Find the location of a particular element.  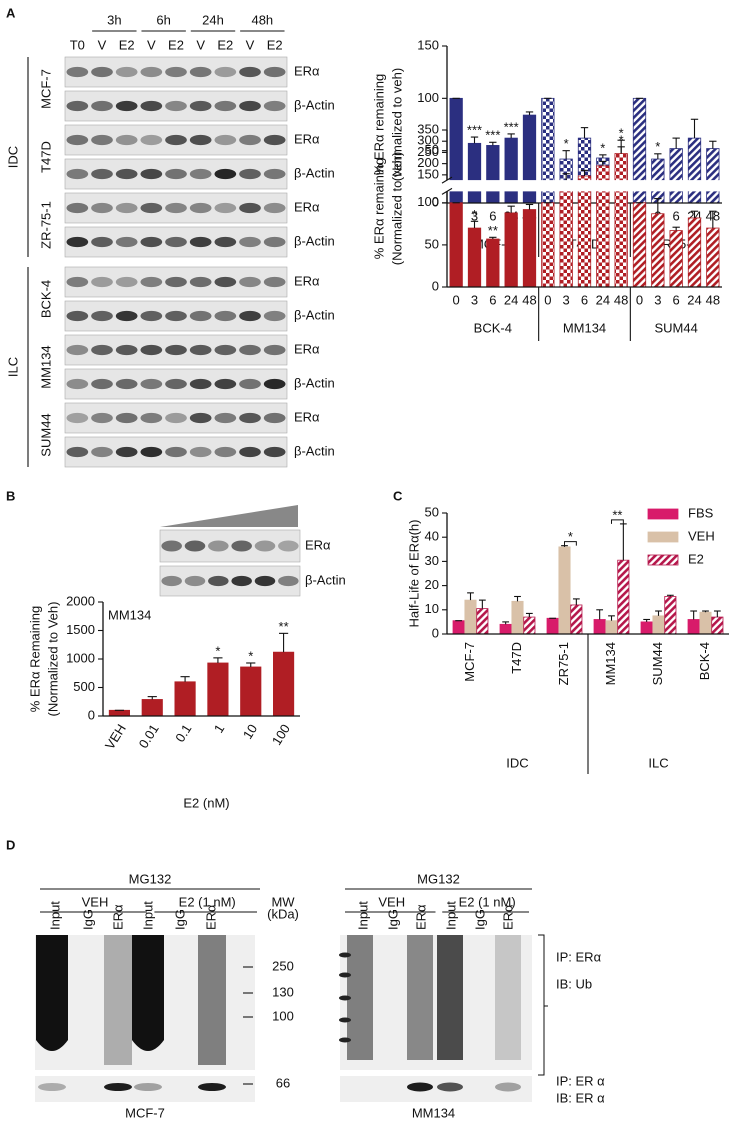

side-label: IB: ER α is located at coordinates (580, 1097).